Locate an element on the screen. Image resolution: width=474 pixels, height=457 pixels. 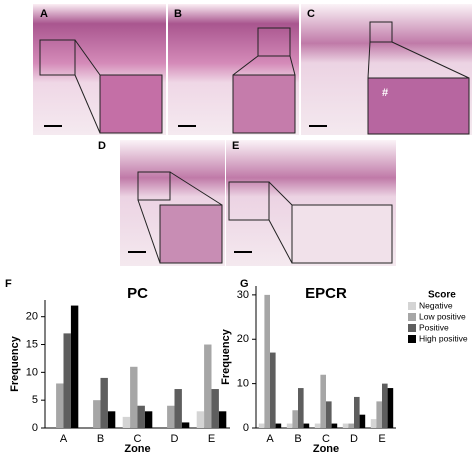
y-tick-label: 30 is located at coordinates (243, 295).